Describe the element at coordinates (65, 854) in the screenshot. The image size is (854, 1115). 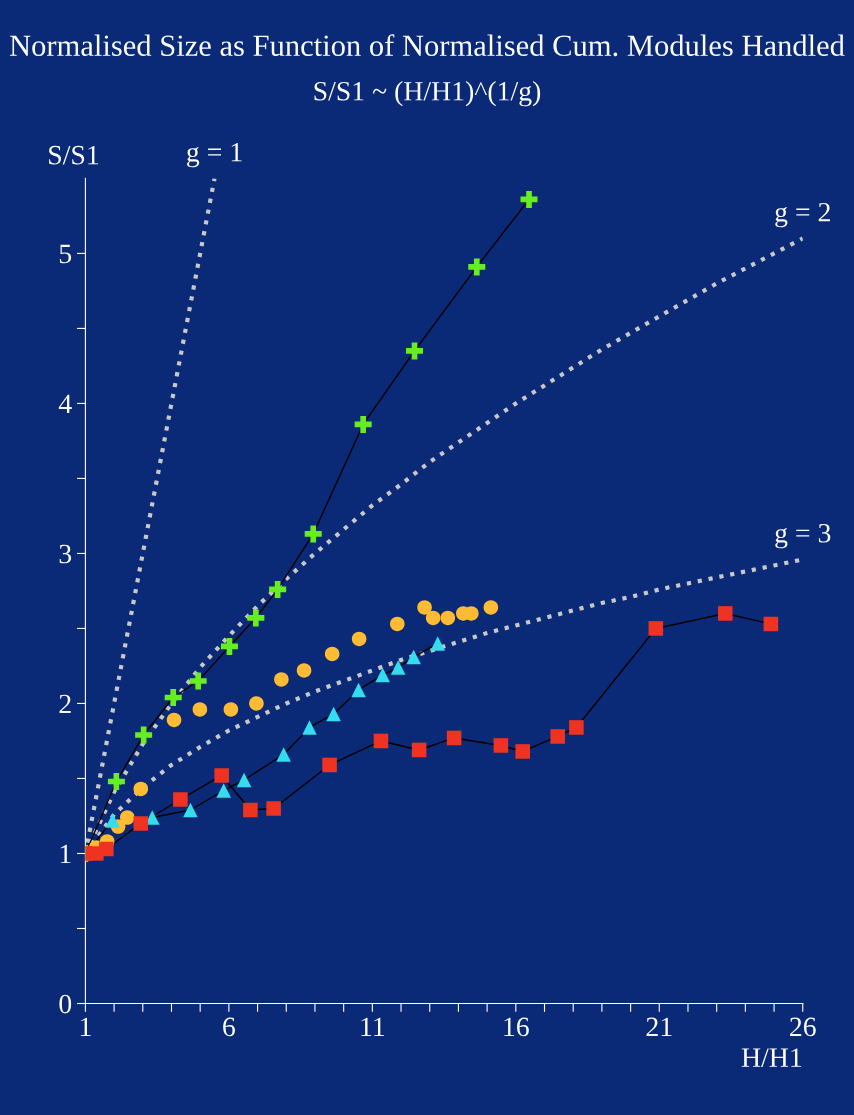
I see `y-tick-label: 1` at that location.